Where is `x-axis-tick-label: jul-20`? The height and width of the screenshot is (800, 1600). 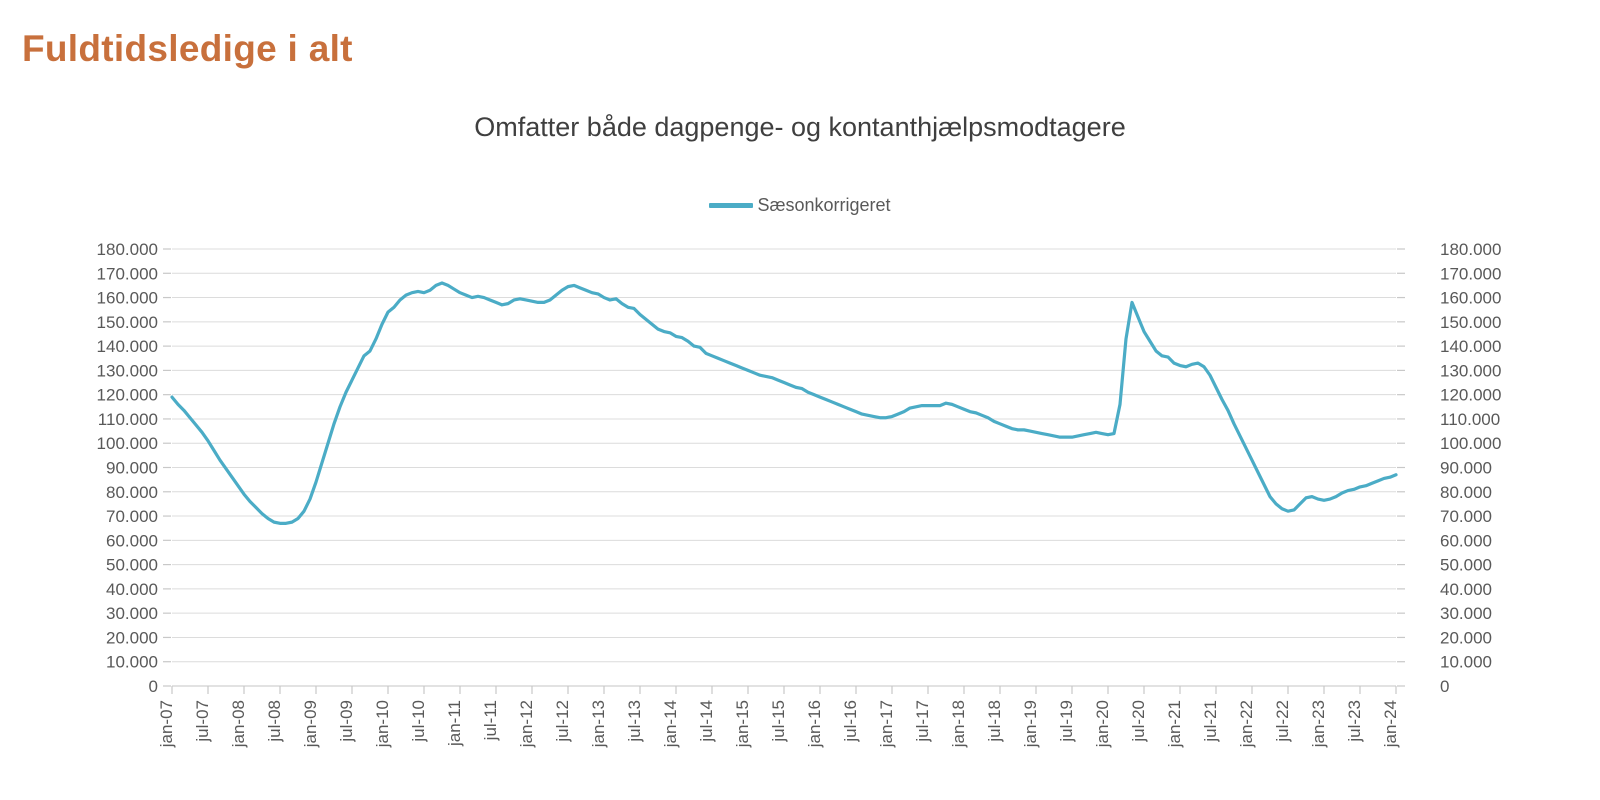 x-axis-tick-label: jul-20 is located at coordinates (1138, 721).